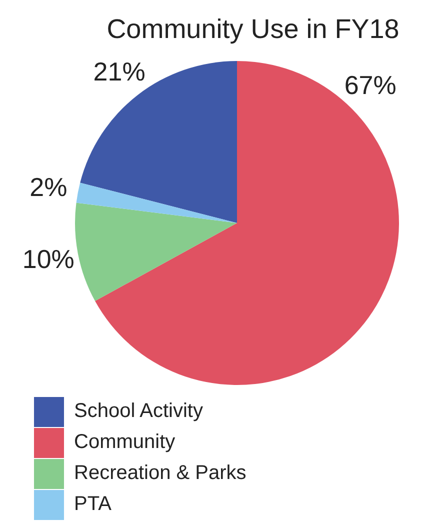  What do you see at coordinates (125, 442) in the screenshot?
I see `legend-label: Community` at bounding box center [125, 442].